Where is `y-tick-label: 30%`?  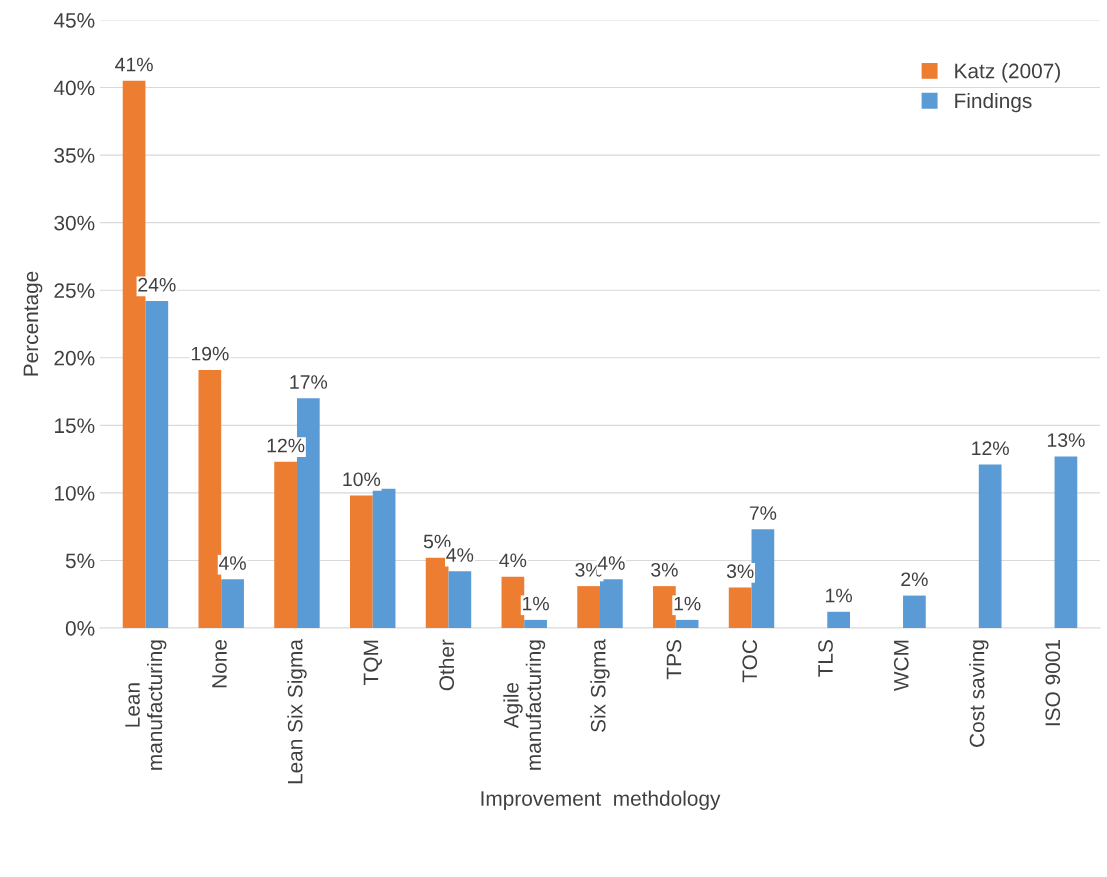
y-tick-label: 30% is located at coordinates (74, 223).